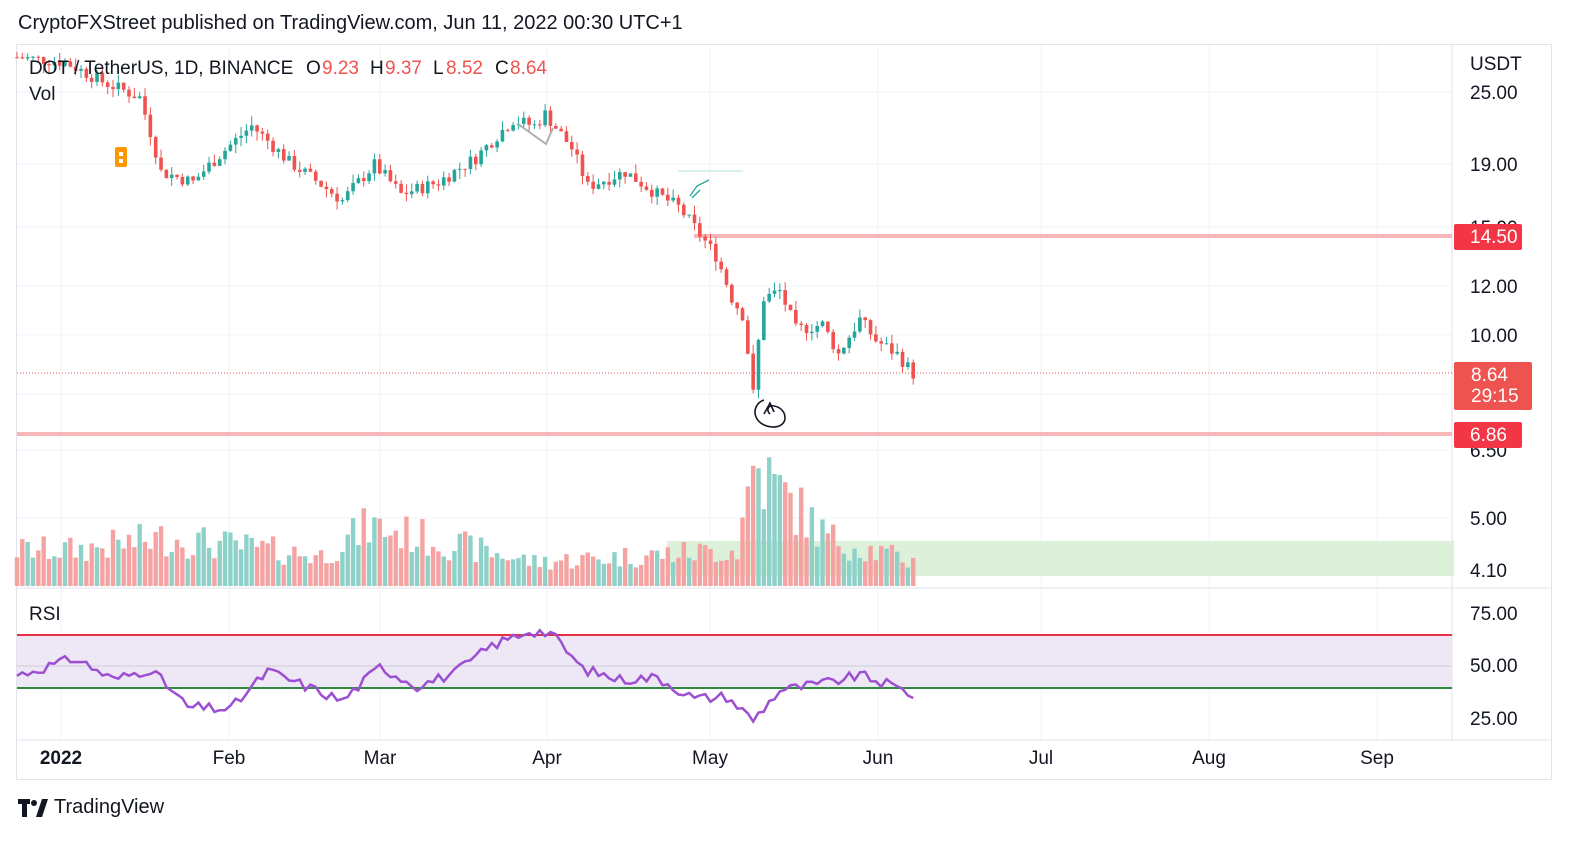 The height and width of the screenshot is (844, 1588). I want to click on footer-brand: TradingView, so click(91, 807).